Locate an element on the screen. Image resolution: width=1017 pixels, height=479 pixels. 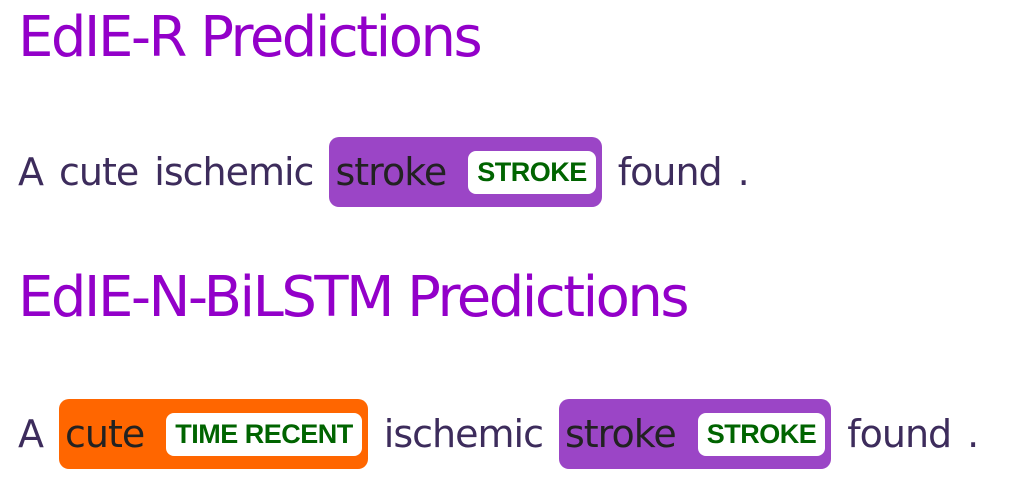
edie-r-sentence: A cute ischemic stroke STROKE found . is located at coordinates (384, 172).